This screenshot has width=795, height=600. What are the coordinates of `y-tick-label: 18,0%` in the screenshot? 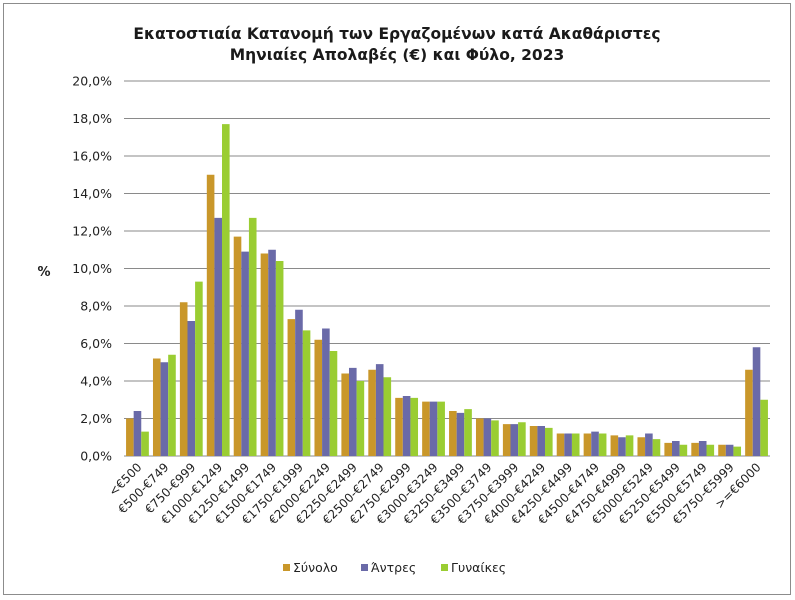 It's located at (92, 118).